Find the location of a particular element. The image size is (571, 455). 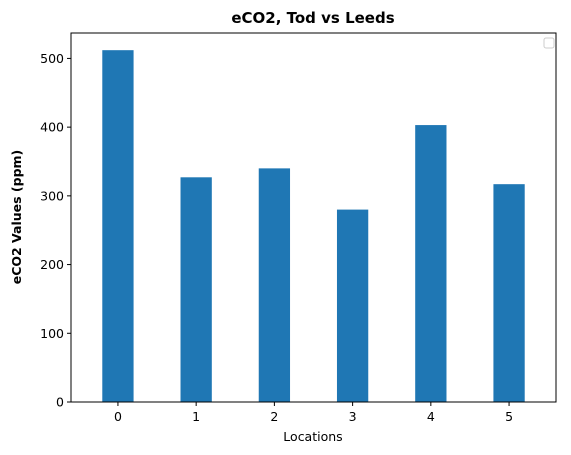

y-tick-label-100: 100 is located at coordinates (52, 333).